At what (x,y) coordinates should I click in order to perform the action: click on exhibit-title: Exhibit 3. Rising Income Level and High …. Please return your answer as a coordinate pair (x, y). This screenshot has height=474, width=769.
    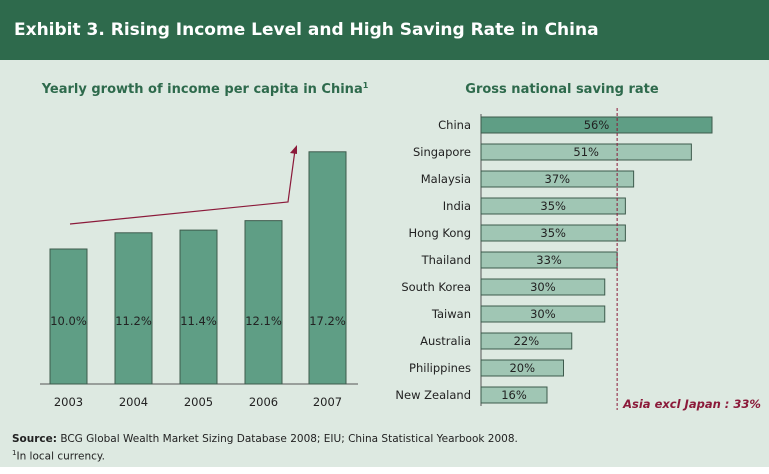
    Looking at the image, I should click on (306, 30).